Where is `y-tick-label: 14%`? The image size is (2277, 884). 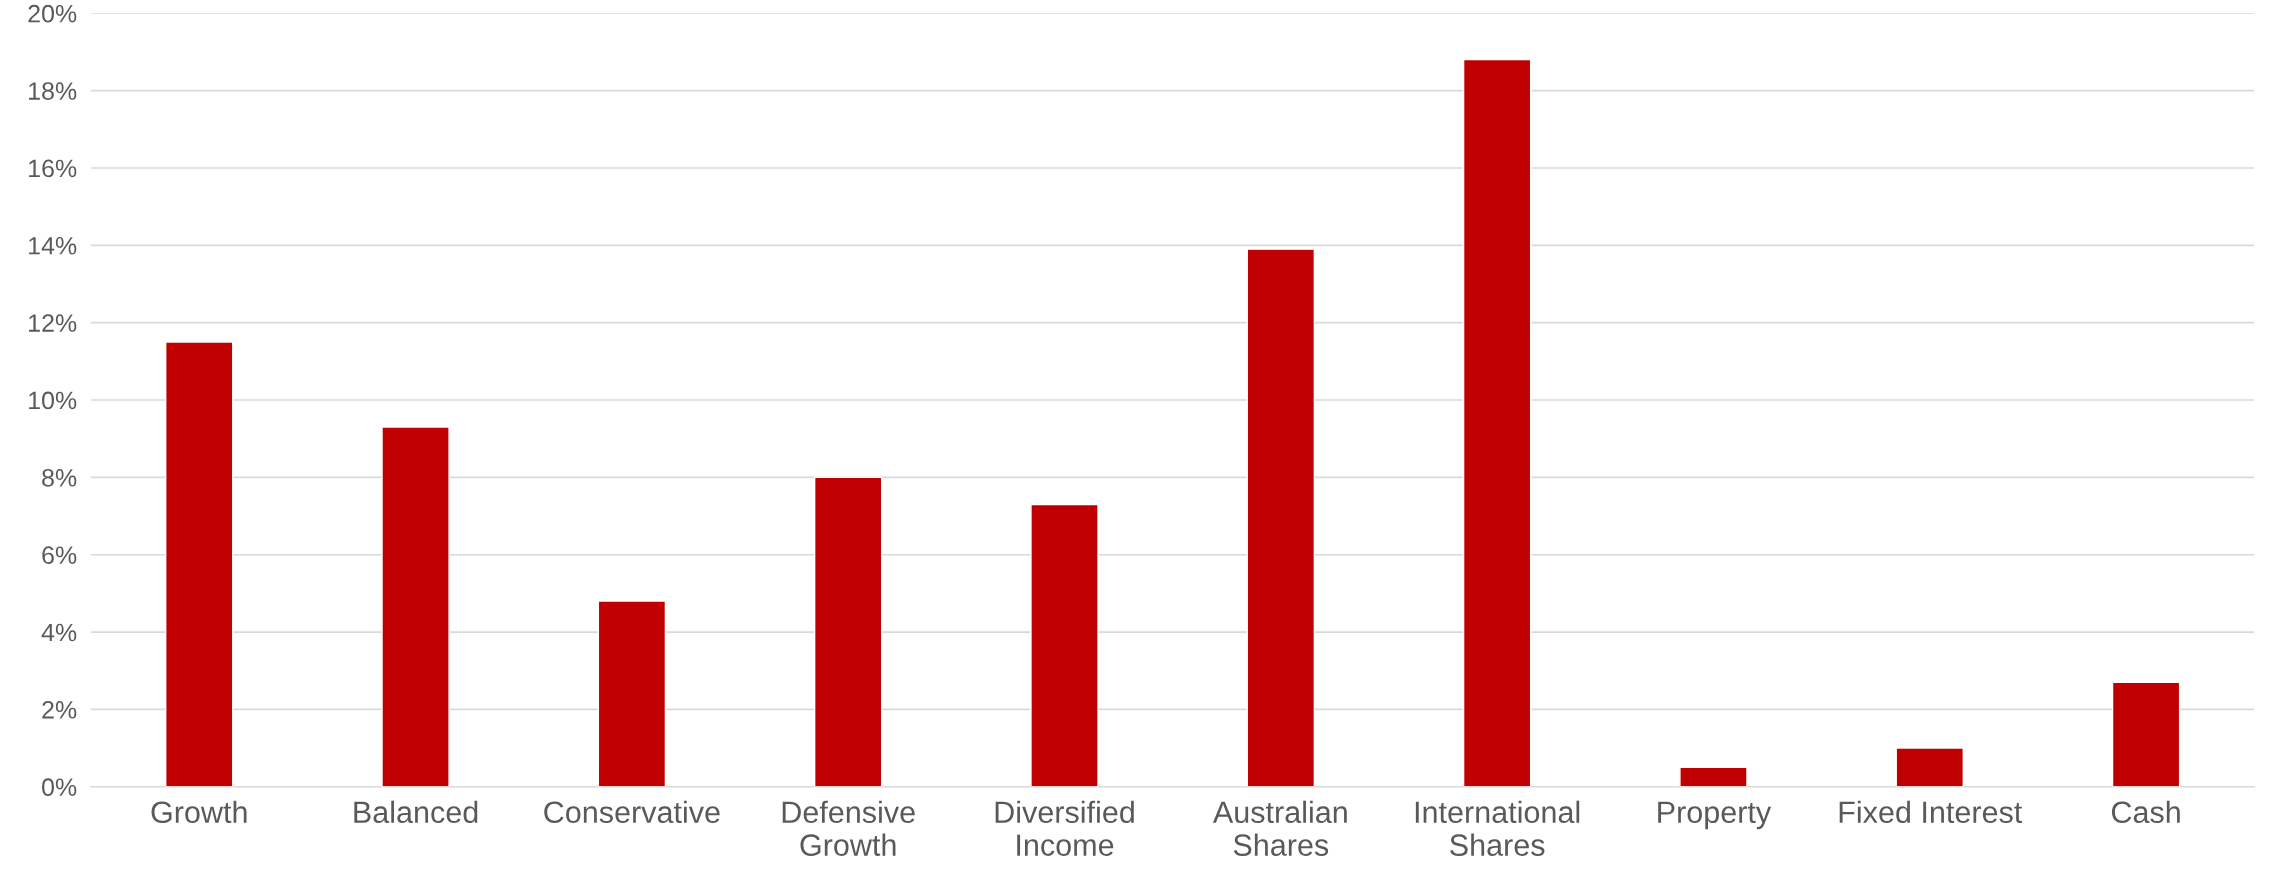 y-tick-label: 14% is located at coordinates (53, 246).